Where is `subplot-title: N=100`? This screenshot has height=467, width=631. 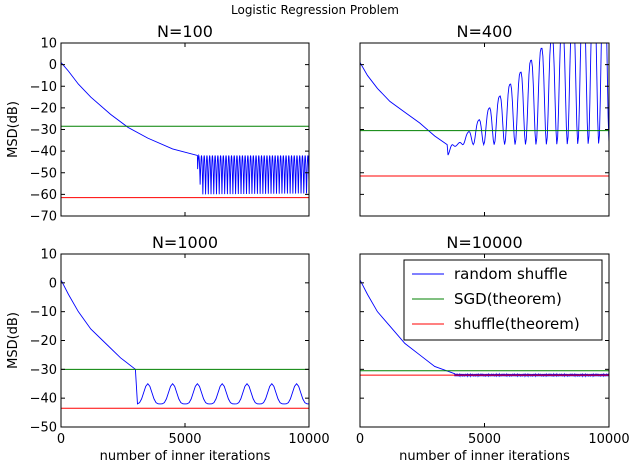 subplot-title: N=100 is located at coordinates (185, 31).